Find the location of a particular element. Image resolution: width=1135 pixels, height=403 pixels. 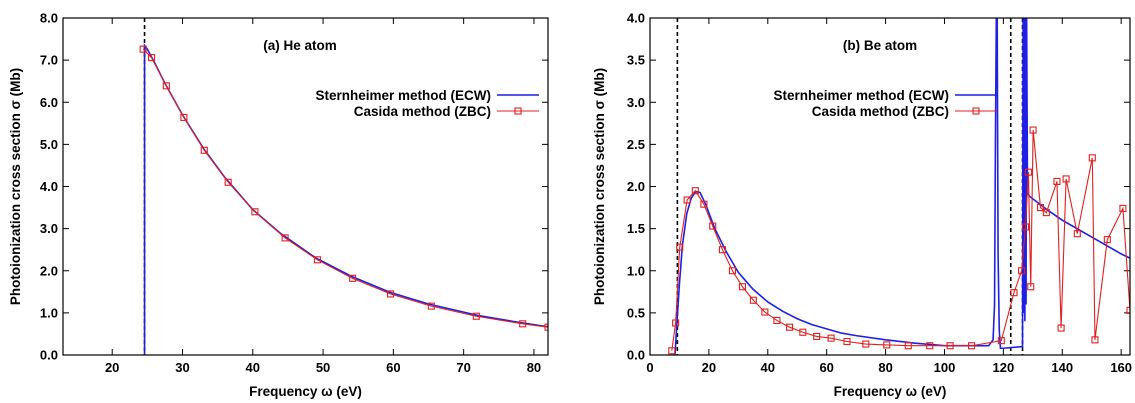

y-tick-label: 5.0 is located at coordinates (49, 144).